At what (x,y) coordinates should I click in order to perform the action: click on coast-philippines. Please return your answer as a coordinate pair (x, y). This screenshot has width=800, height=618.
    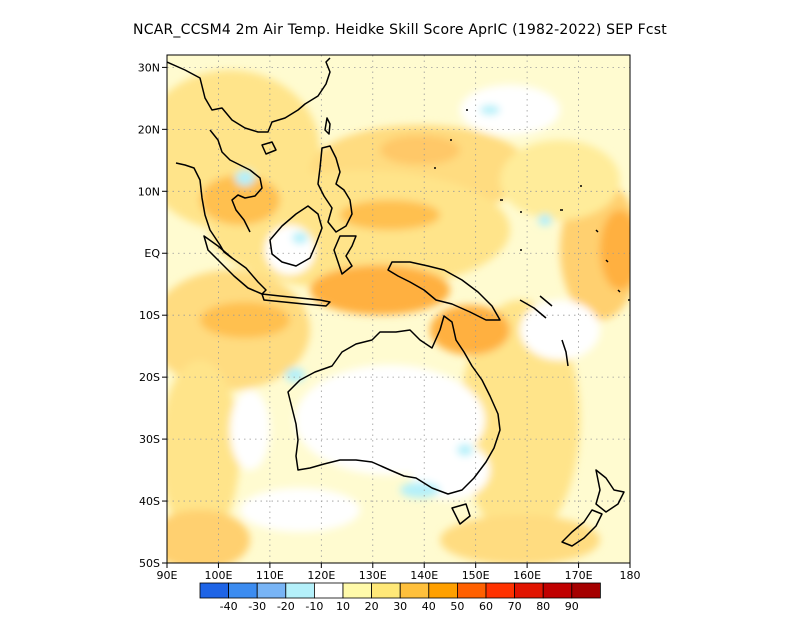
    Looking at the image, I should click on (335, 189).